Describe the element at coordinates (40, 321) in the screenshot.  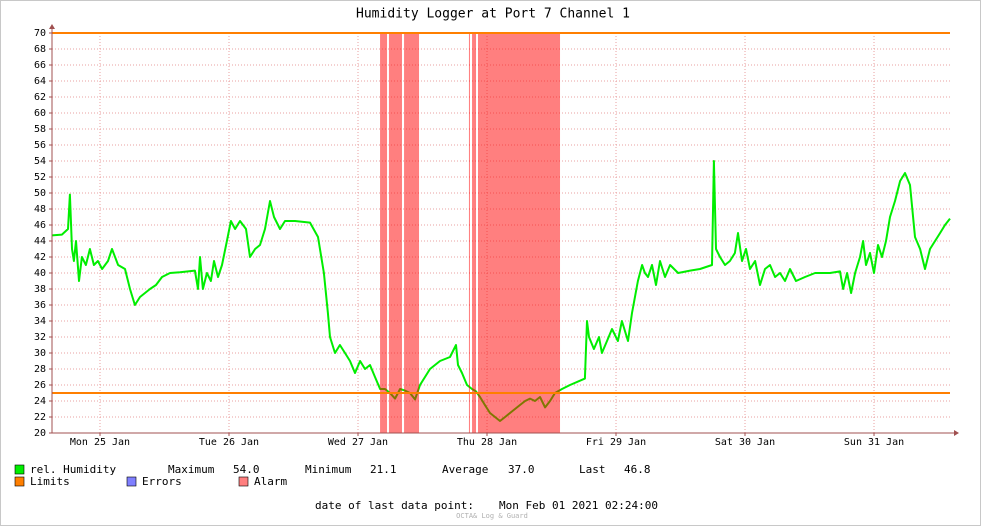
I see `y-tick-label: 34` at that location.